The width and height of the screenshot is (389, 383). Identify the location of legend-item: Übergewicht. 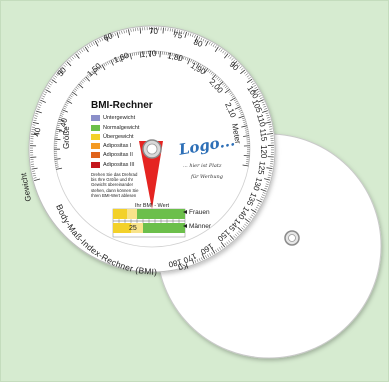
(125, 137).